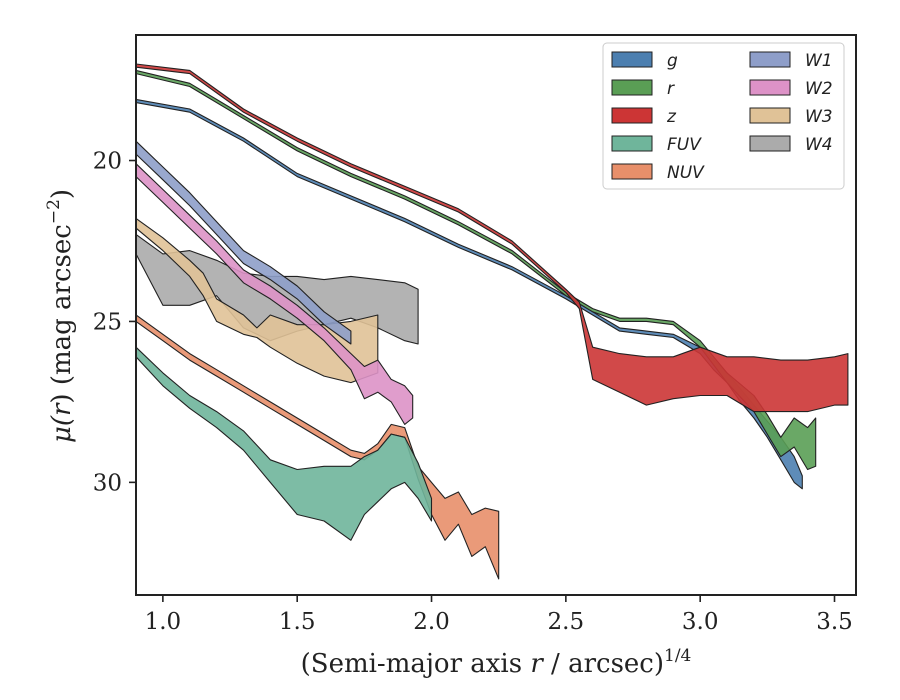 Image resolution: width=900 pixels, height=700 pixels. What do you see at coordinates (819, 145) in the screenshot?
I see `legend-label-w4: W4` at bounding box center [819, 145].